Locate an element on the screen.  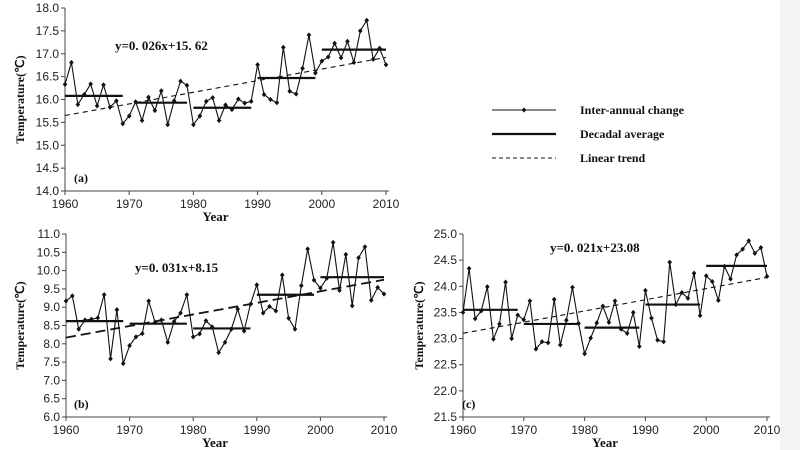
y-tick-label: 17.0 is located at coordinates (48, 54).